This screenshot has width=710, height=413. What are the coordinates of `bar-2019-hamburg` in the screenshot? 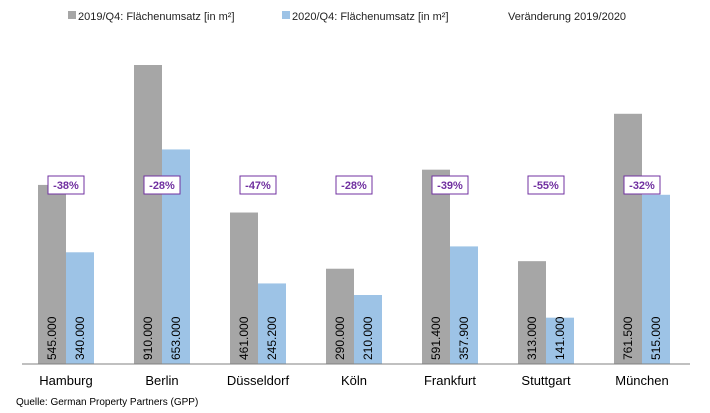 It's located at (52, 274).